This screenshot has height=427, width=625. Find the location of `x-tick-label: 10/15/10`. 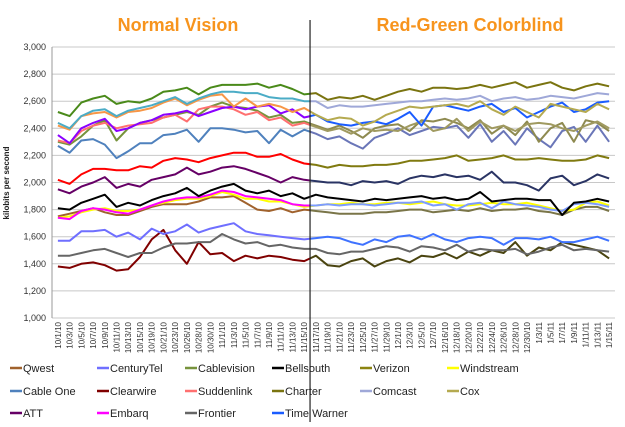

x-tick-label: 10/15/10 is located at coordinates (140, 337).